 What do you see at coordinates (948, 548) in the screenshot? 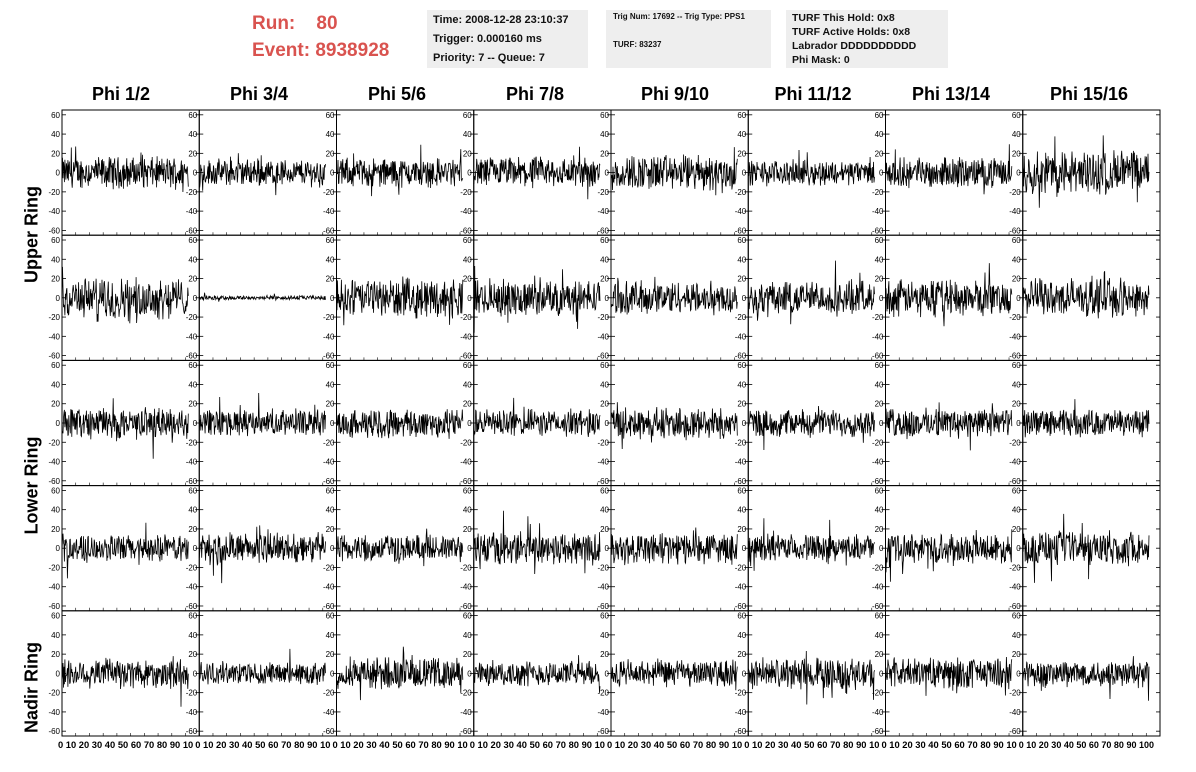
I see `panel-r4-c7: -60 -40 -20 0 20 40 60` at bounding box center [948, 548].